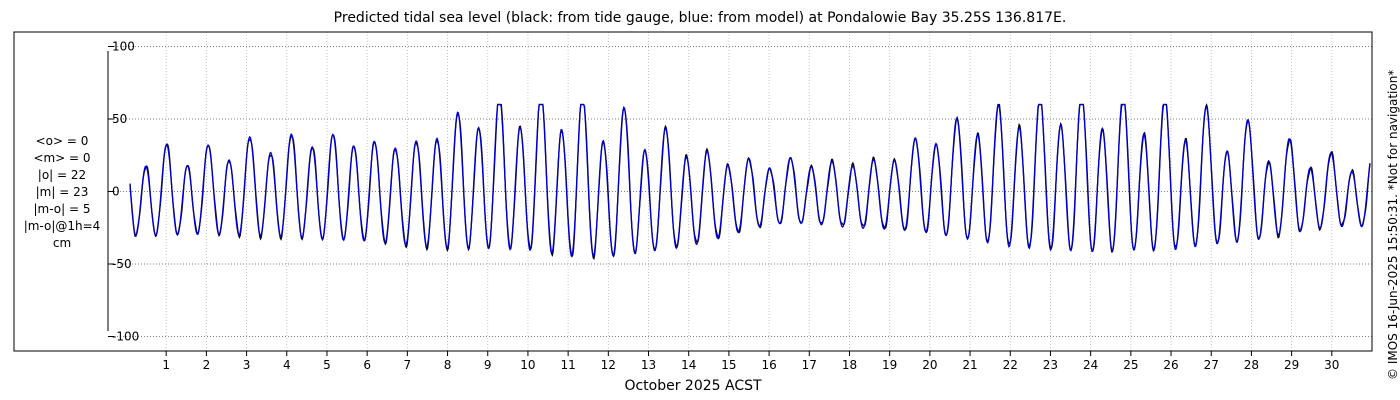 The height and width of the screenshot is (400, 1400). Describe the element at coordinates (122, 264) in the screenshot. I see `y-tick-label: -50` at that location.